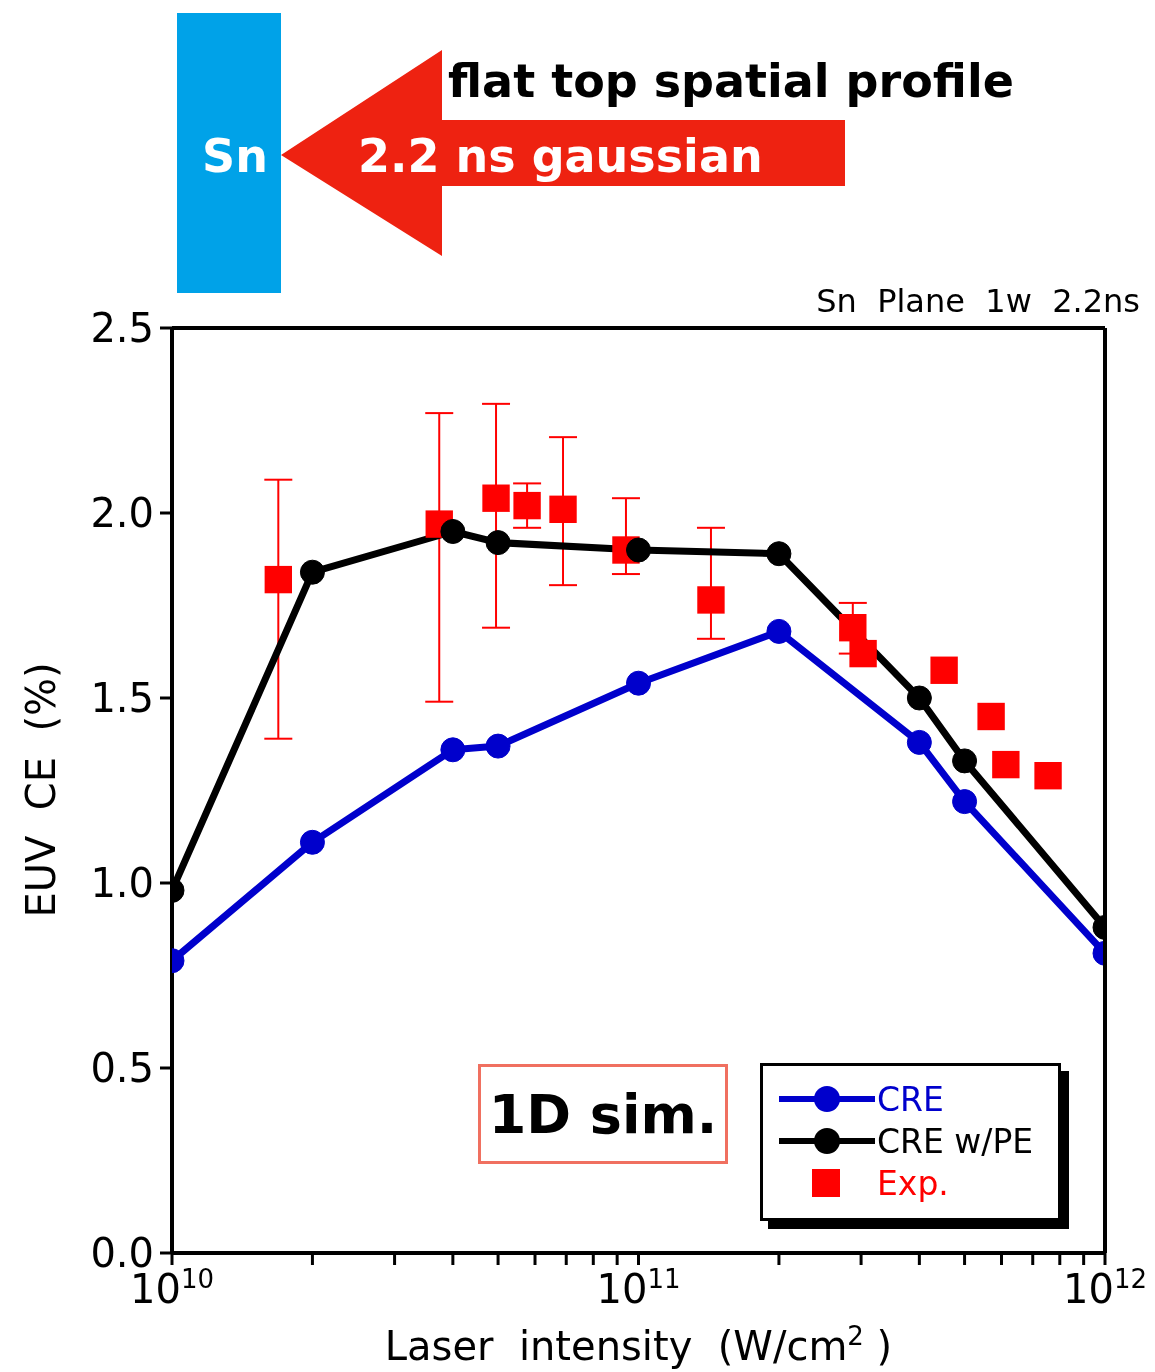 This screenshot has width=1155, height=1372. What do you see at coordinates (122, 328) in the screenshot?
I see `y-tick-label: 2.5` at bounding box center [122, 328].